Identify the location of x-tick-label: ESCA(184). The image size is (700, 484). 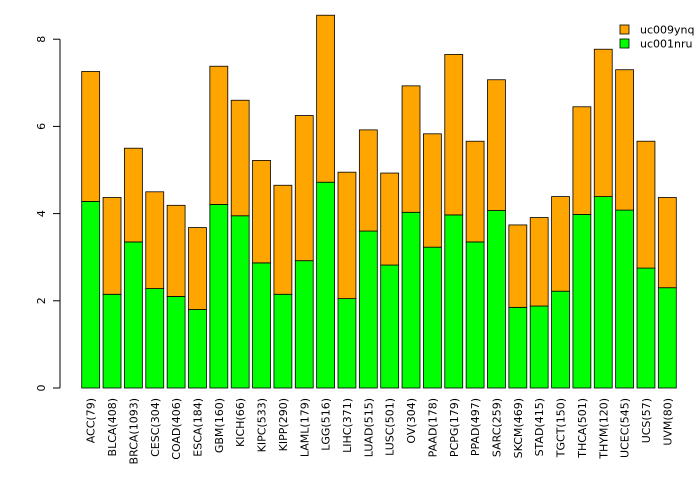
(197, 427).